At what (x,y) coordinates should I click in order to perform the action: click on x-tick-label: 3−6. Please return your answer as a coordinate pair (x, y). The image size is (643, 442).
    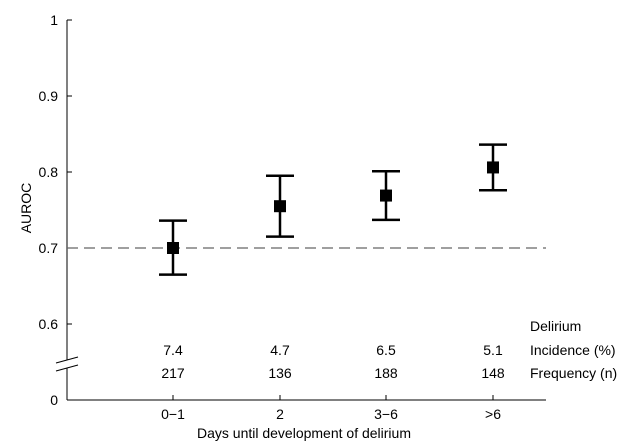
    Looking at the image, I should click on (386, 414).